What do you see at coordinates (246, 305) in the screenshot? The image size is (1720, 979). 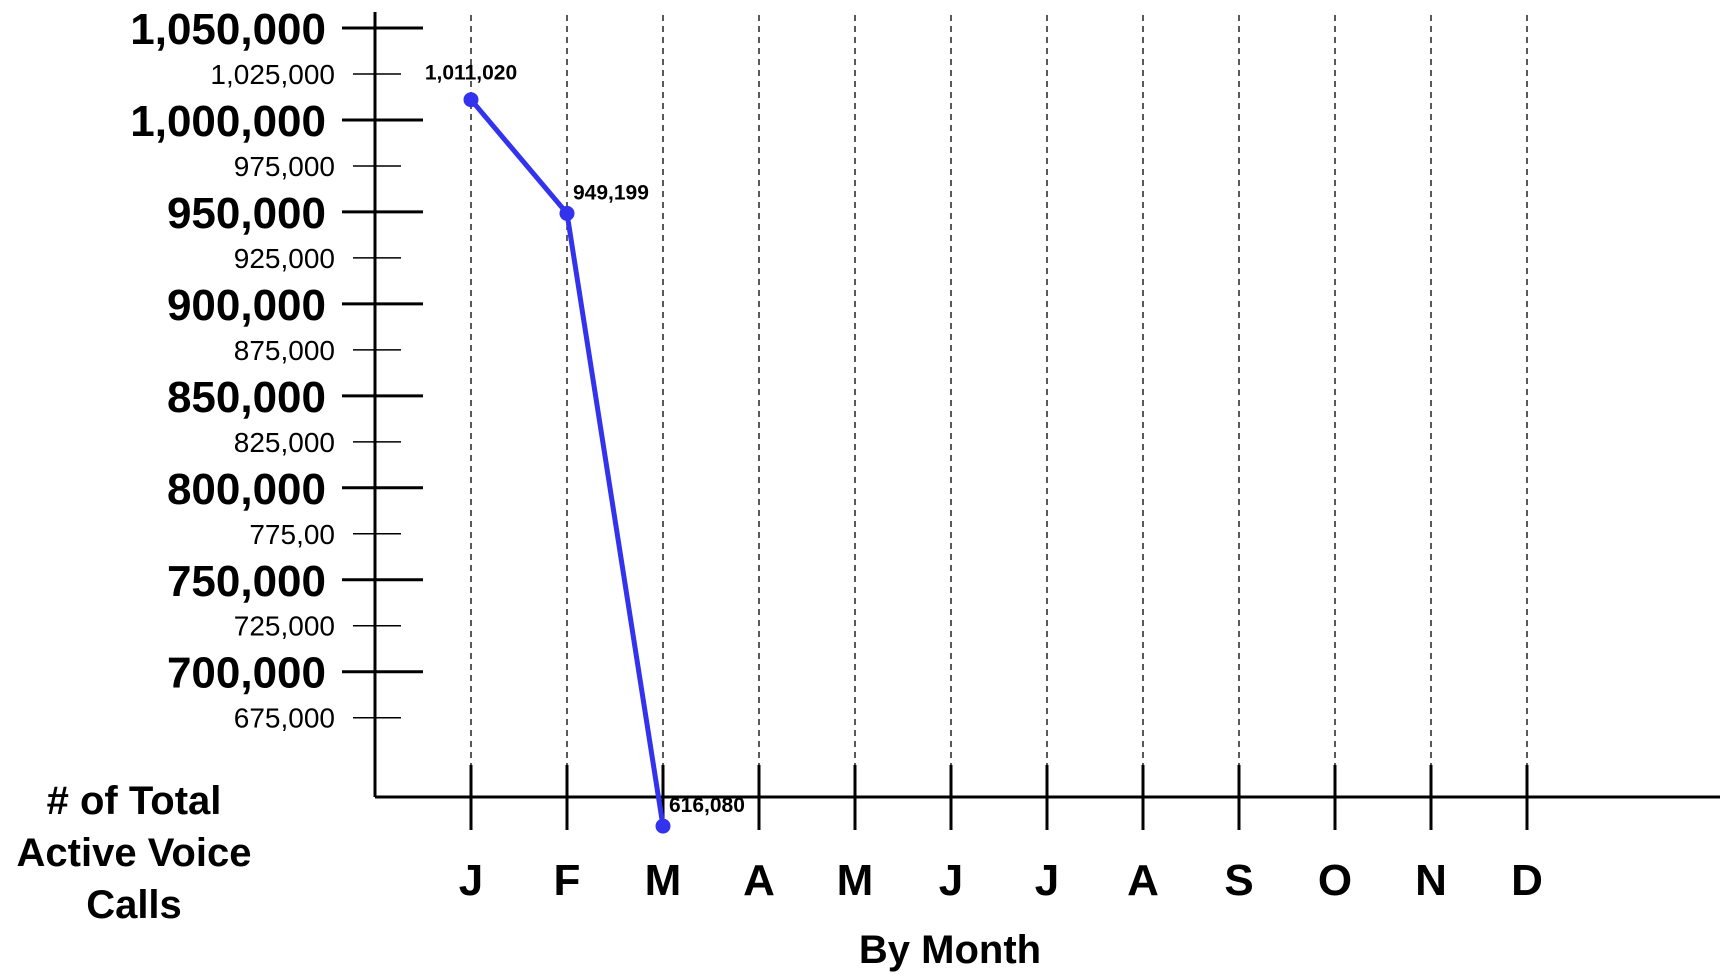 I see `y-tick-label-major: 900,000` at bounding box center [246, 305].